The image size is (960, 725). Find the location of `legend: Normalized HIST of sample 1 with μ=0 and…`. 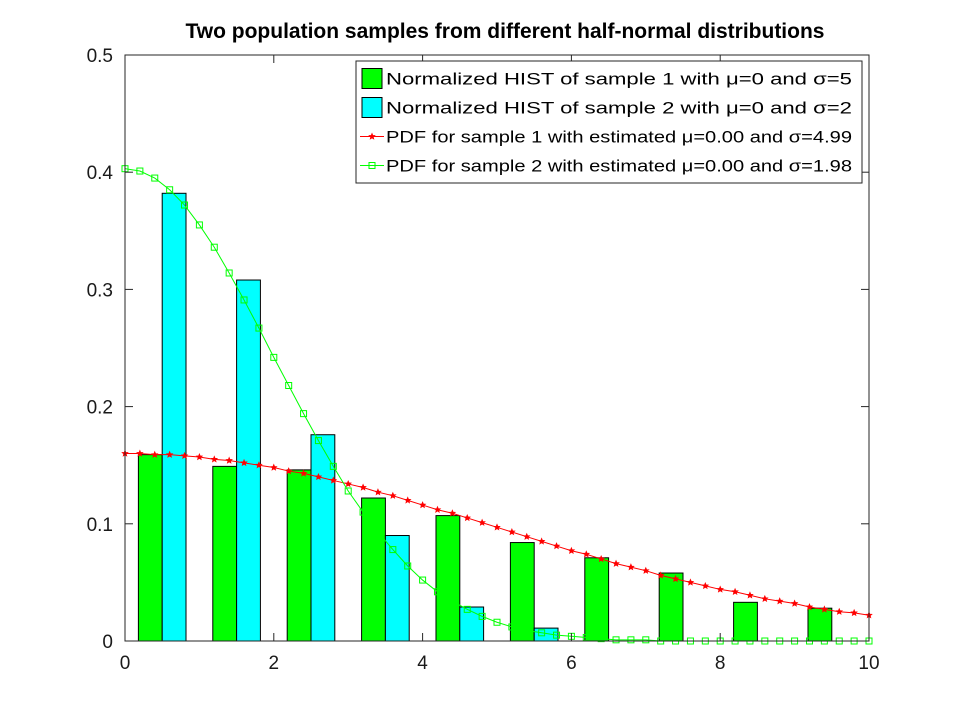

legend: Normalized HIST of sample 1 with μ=0 and… is located at coordinates (609, 122).